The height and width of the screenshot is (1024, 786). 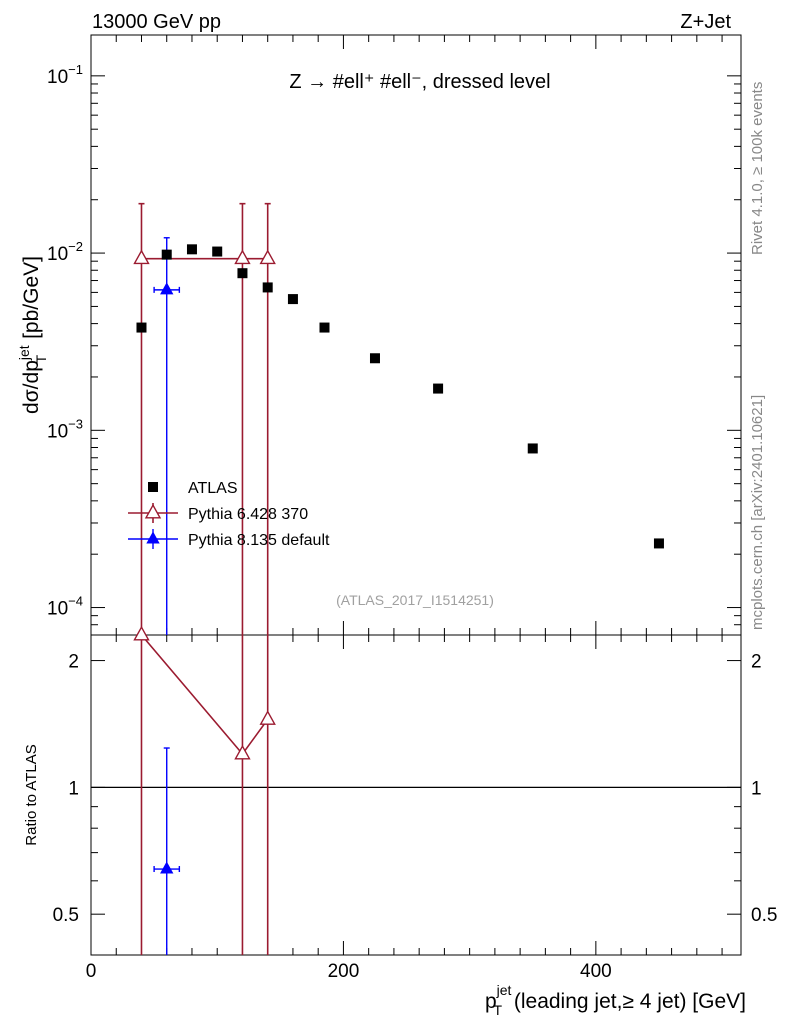 What do you see at coordinates (248, 514) in the screenshot?
I see `legend-label: Pythia 6.428 370` at bounding box center [248, 514].